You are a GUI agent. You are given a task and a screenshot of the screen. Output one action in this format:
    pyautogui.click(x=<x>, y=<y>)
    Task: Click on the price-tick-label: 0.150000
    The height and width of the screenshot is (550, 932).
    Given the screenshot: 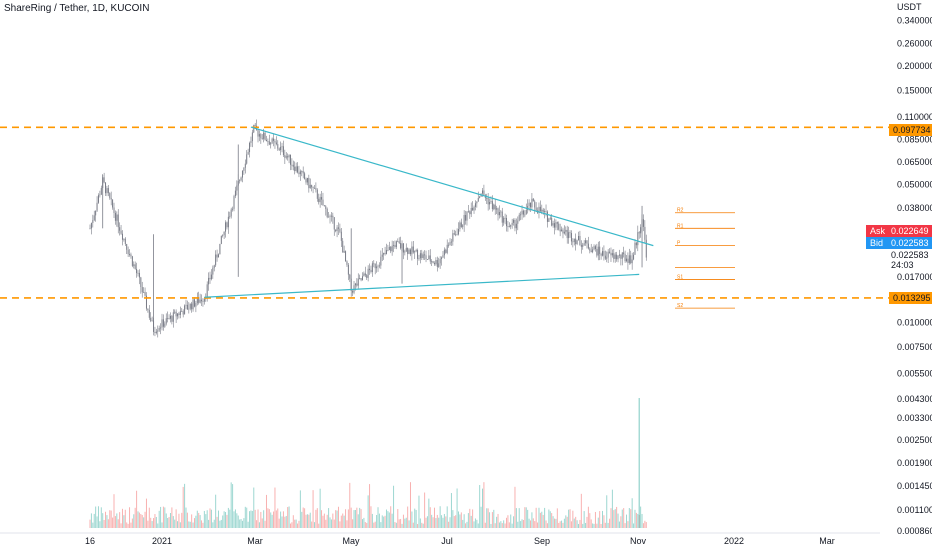 What is the action you would take?
    pyautogui.click(x=914, y=91)
    